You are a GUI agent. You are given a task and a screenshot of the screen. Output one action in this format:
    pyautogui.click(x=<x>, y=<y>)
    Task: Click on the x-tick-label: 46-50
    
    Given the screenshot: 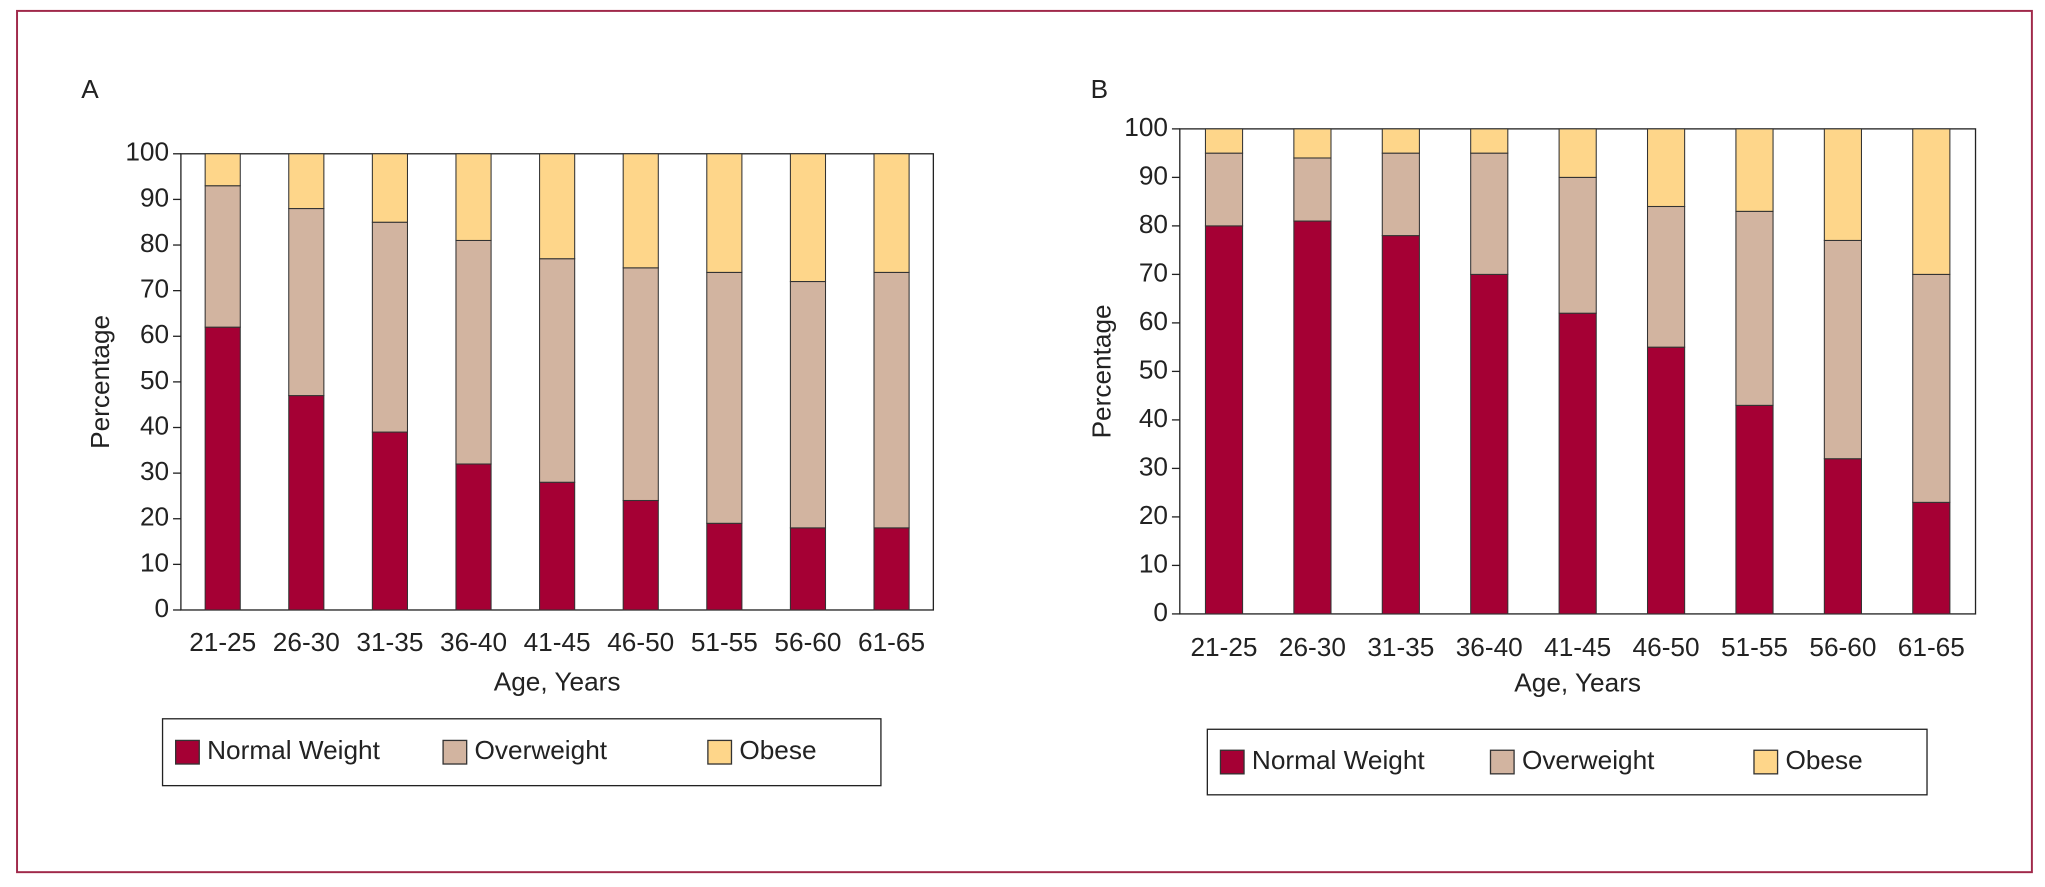 What is the action you would take?
    pyautogui.click(x=640, y=642)
    